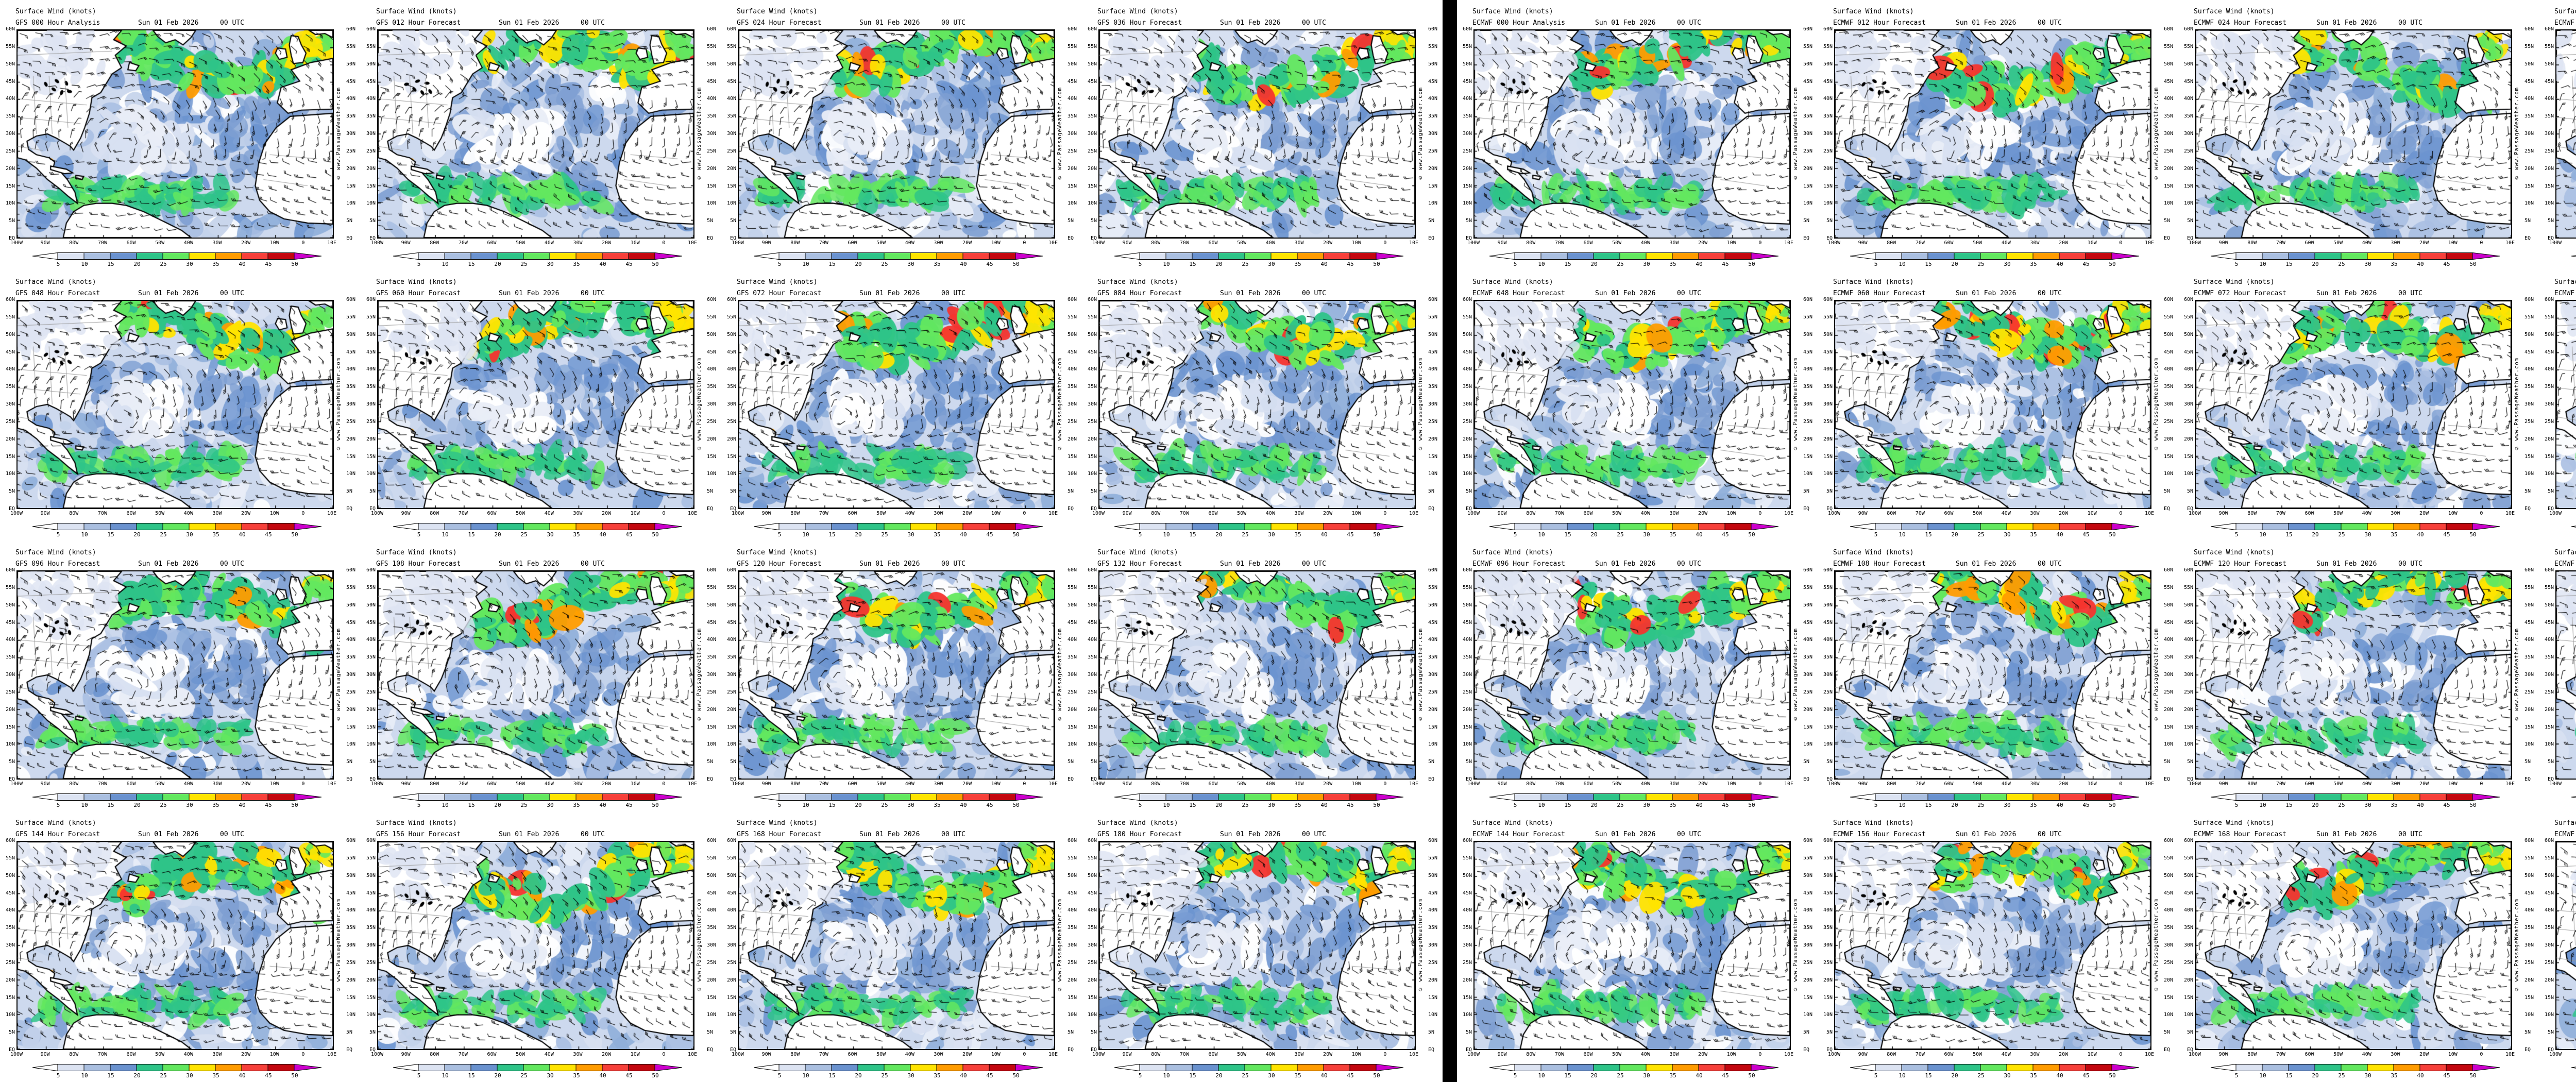 Image resolution: width=2576 pixels, height=1082 pixels. Describe the element at coordinates (10, 980) in the screenshot. I see `lat-label-left: 20N` at that location.